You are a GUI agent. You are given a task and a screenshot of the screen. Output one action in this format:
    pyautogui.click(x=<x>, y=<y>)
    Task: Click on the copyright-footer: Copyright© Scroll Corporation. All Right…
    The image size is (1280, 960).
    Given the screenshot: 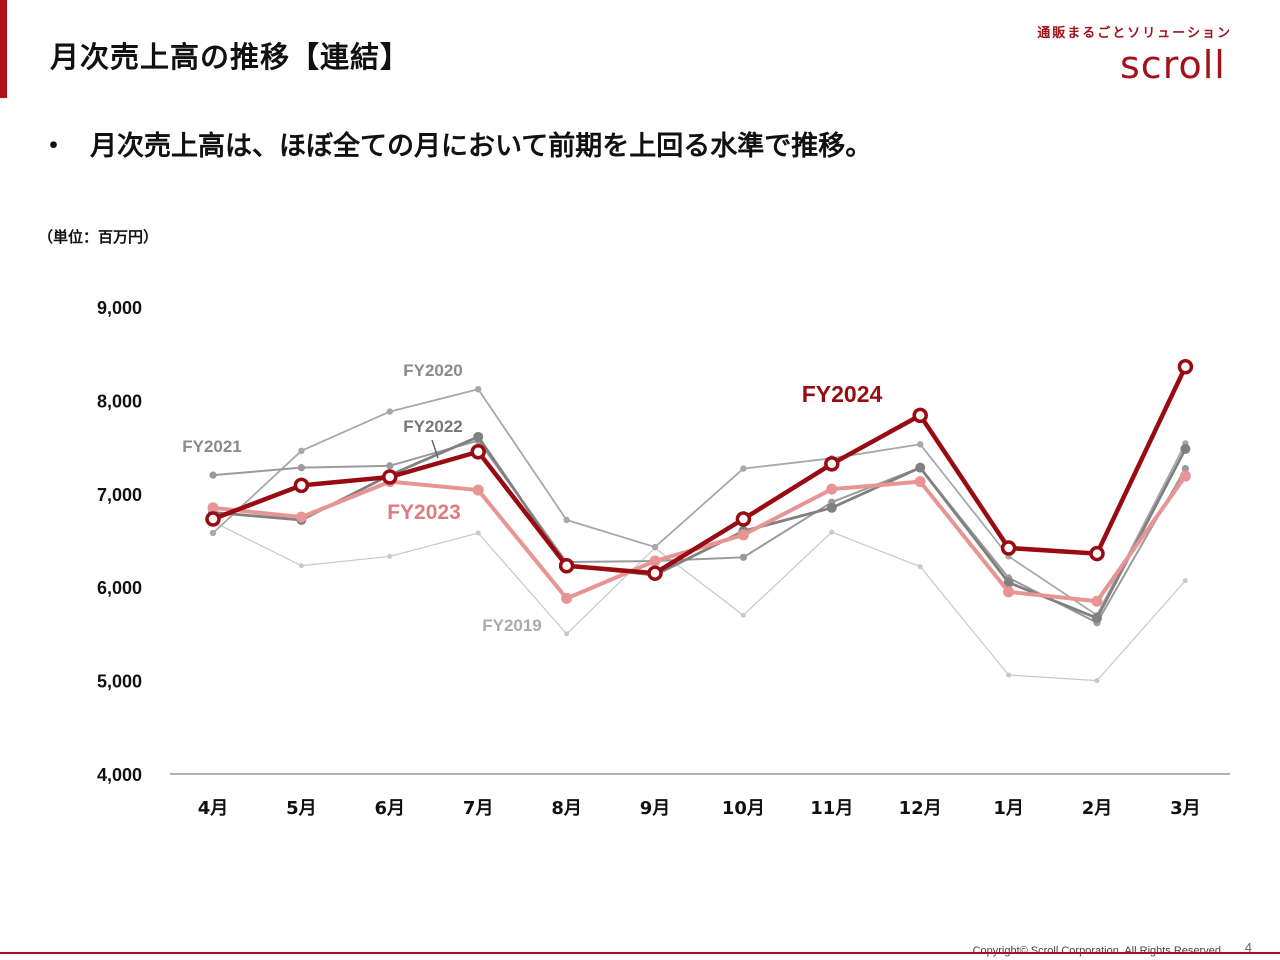 What is the action you would take?
    pyautogui.click(x=1098, y=951)
    